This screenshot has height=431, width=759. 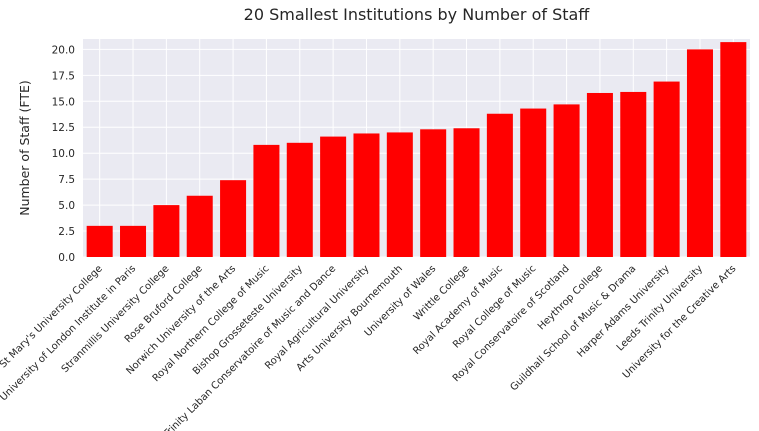 I want to click on y-tick-label: 7.5, so click(x=66, y=180).